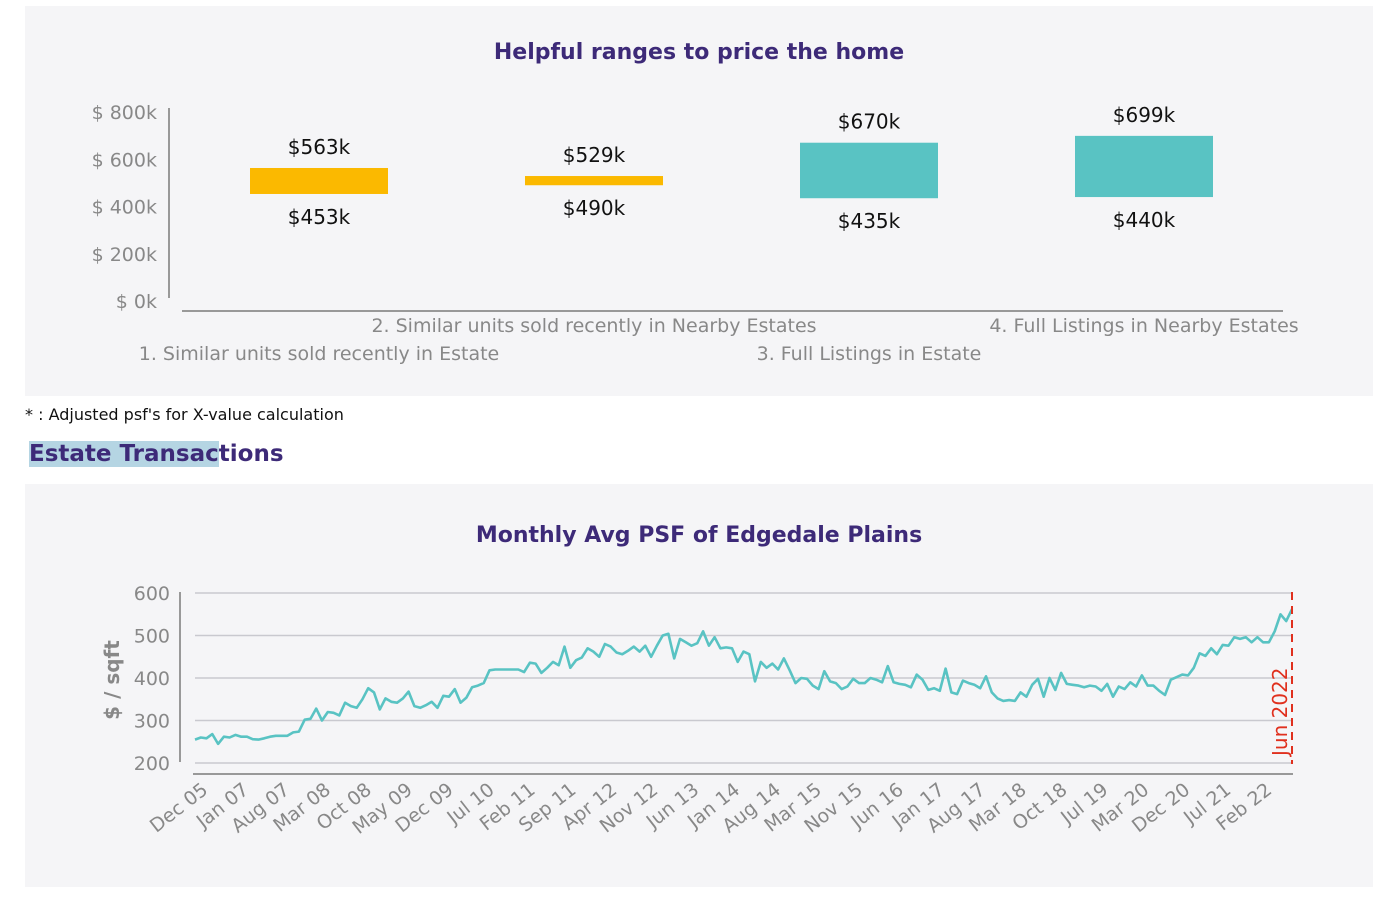 The height and width of the screenshot is (898, 1400). Describe the element at coordinates (152, 594) in the screenshot. I see `psf-y-tick-label: 600` at that location.